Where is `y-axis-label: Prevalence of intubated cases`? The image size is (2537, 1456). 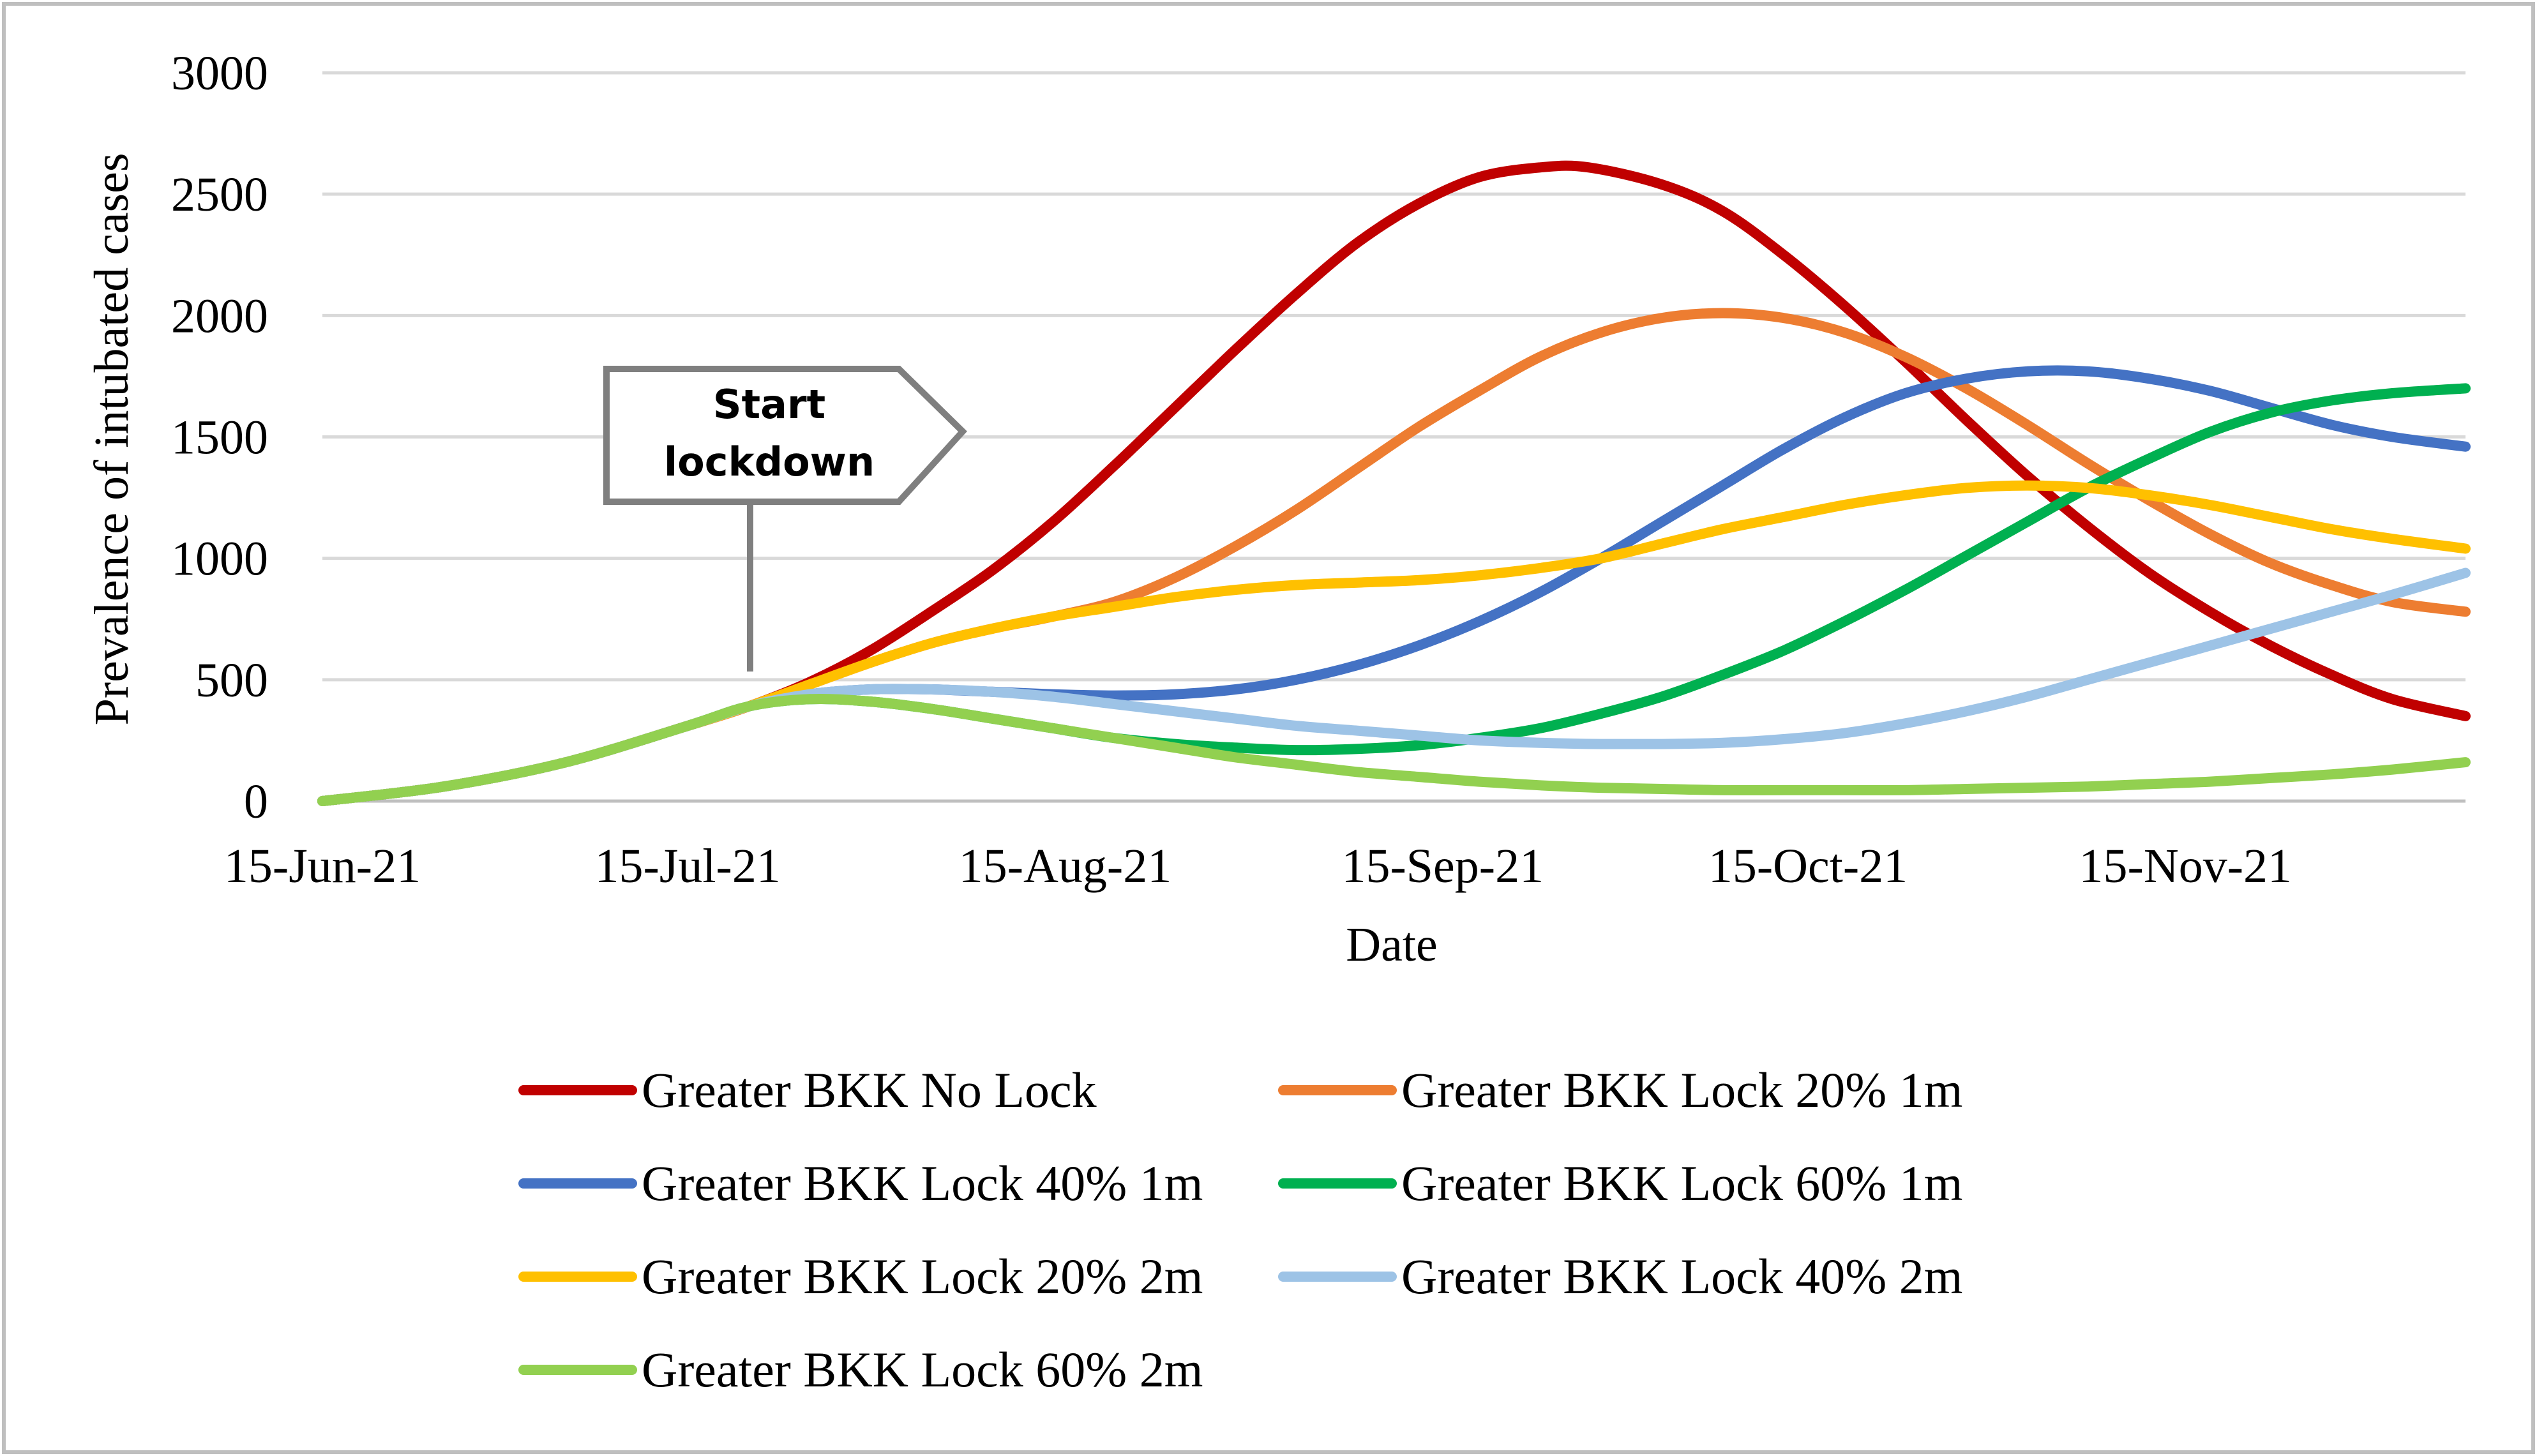
y-axis-label: Prevalence of intubated cases is located at coordinates (112, 439).